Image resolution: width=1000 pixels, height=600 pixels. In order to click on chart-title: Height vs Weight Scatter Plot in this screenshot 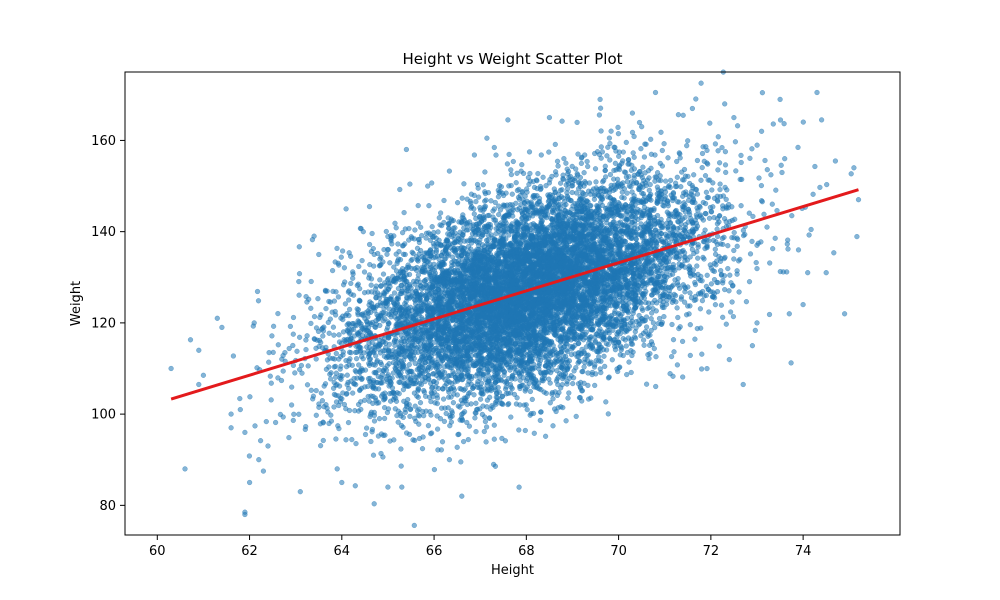, I will do `click(513, 59)`.